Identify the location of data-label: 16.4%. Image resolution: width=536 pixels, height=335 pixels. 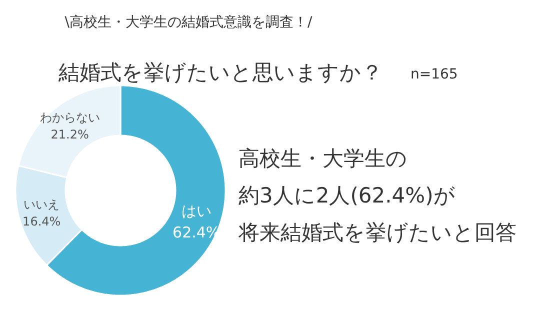
(41, 221).